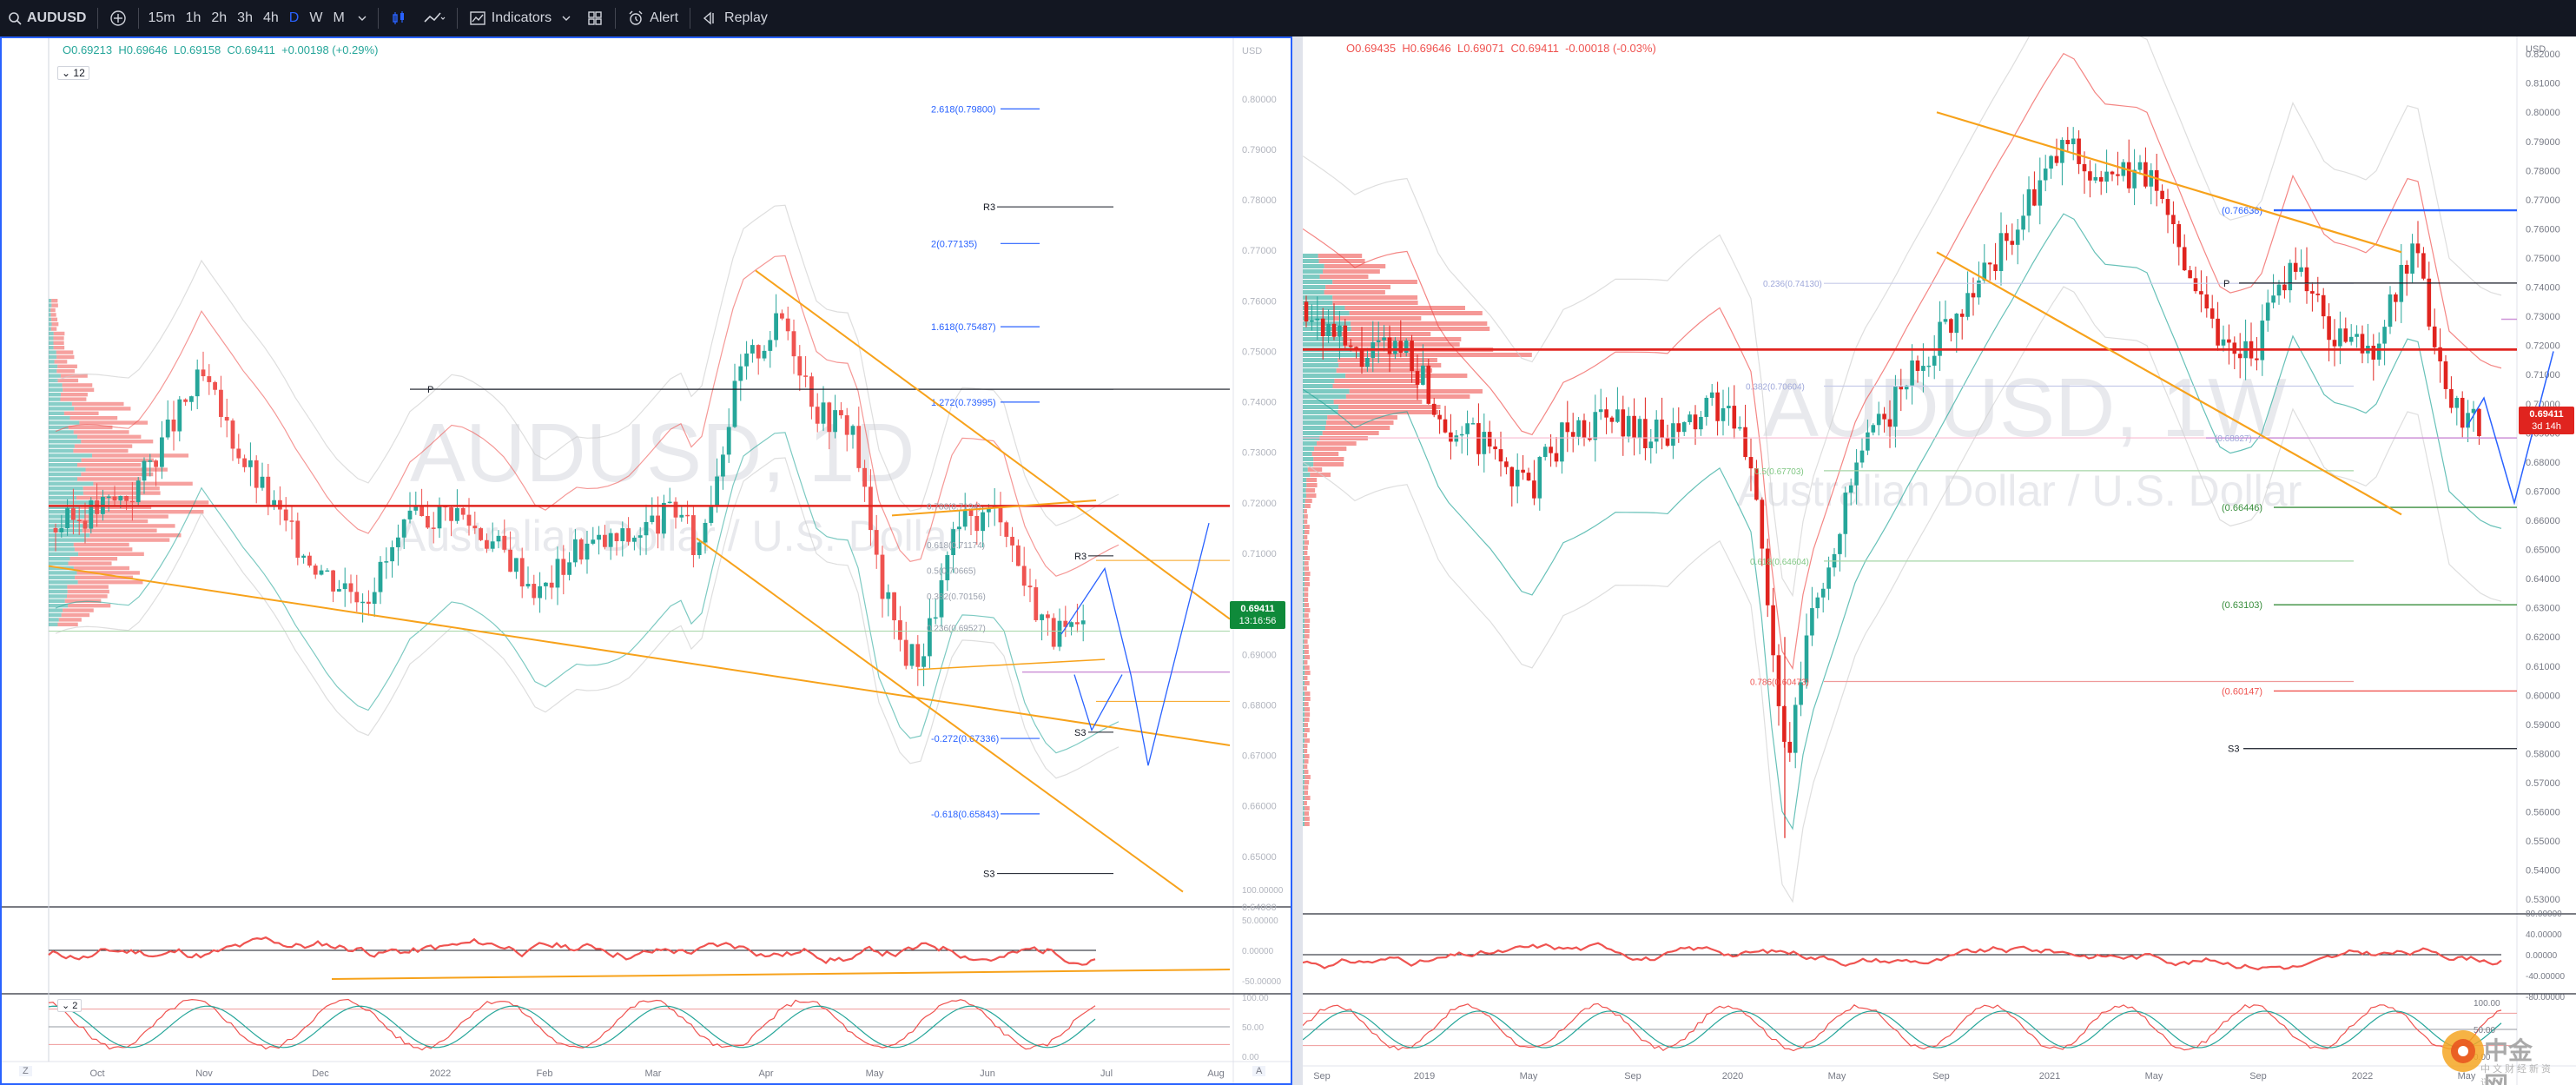  Describe the element at coordinates (339, 18) in the screenshot. I see `interval-M: M` at that location.